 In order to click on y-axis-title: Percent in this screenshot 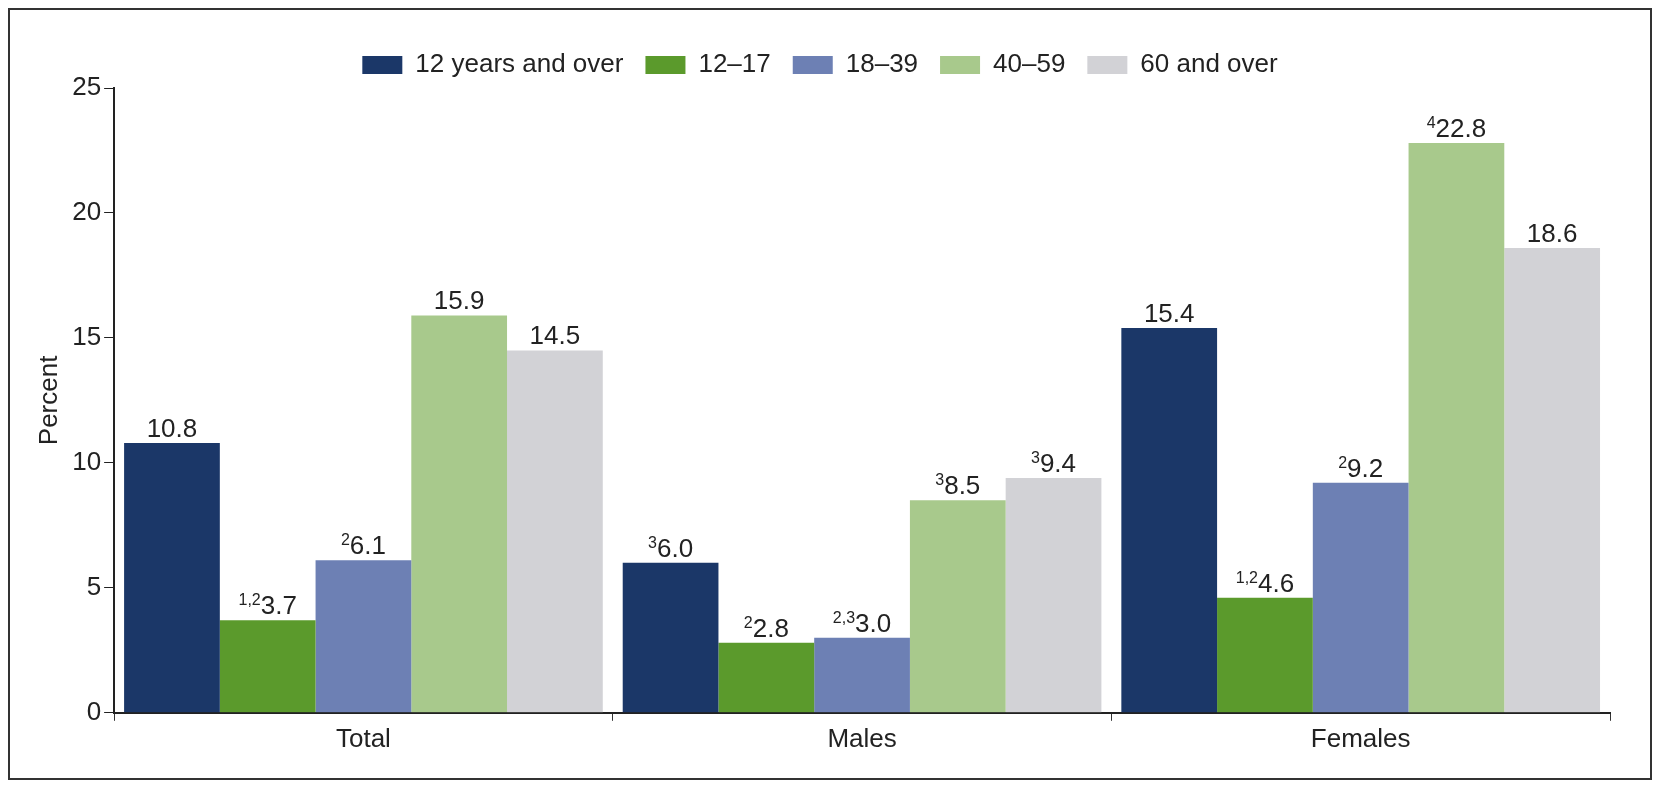, I will do `click(47, 400)`.